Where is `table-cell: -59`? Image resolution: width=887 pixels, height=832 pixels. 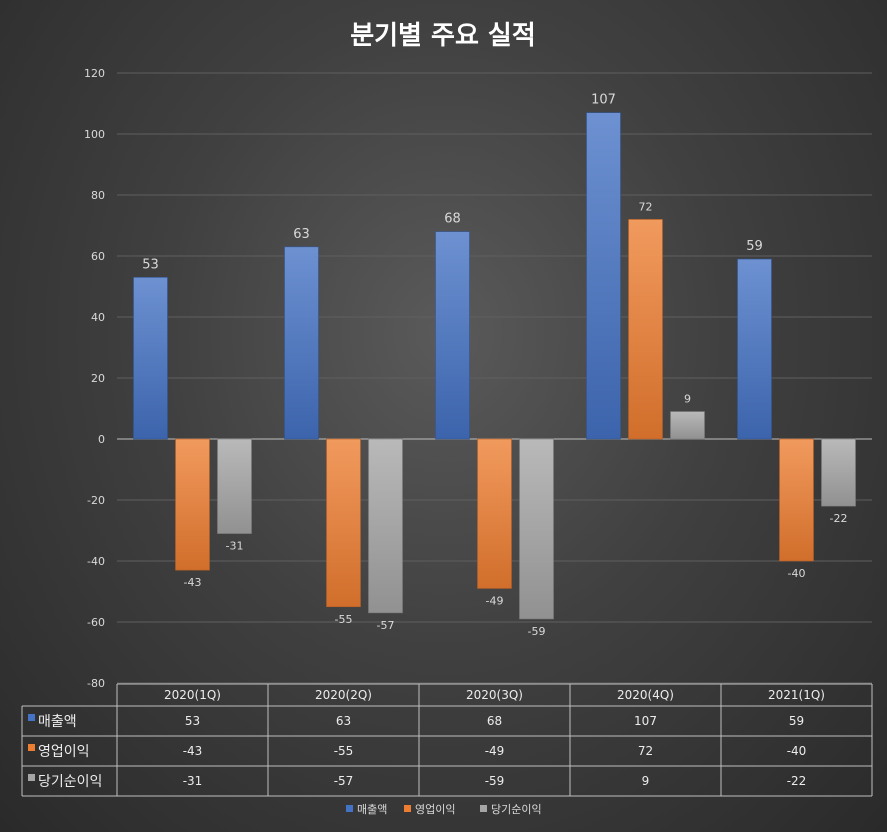 table-cell: -59 is located at coordinates (495, 781).